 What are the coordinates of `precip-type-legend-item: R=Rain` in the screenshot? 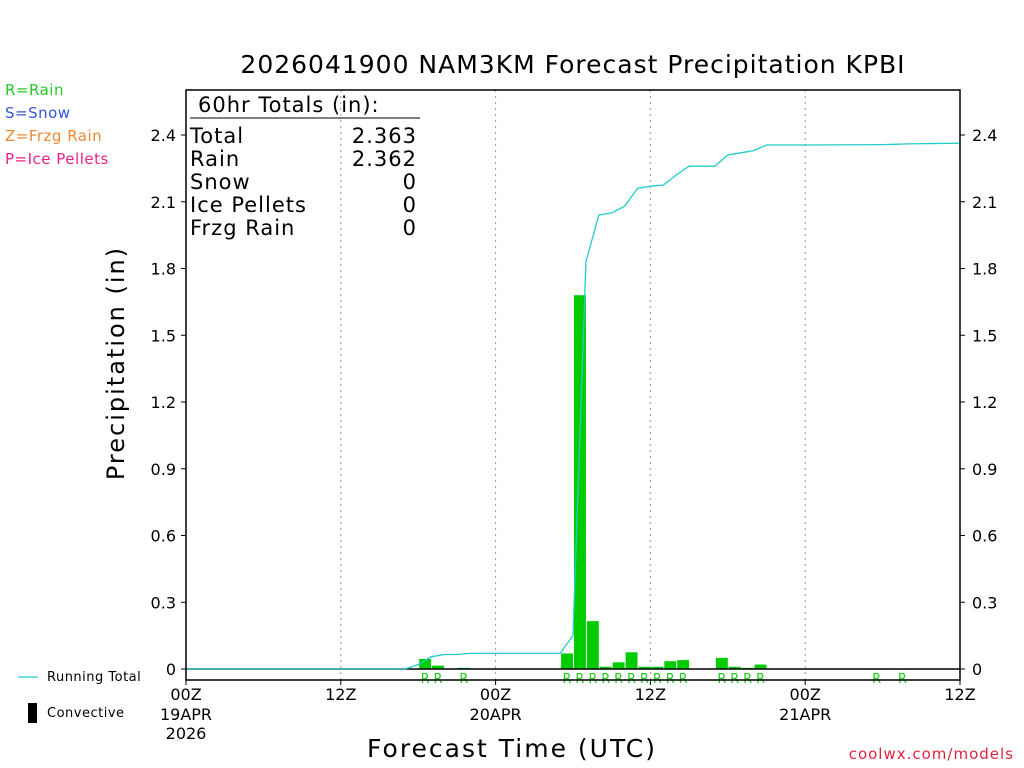 It's located at (34, 90).